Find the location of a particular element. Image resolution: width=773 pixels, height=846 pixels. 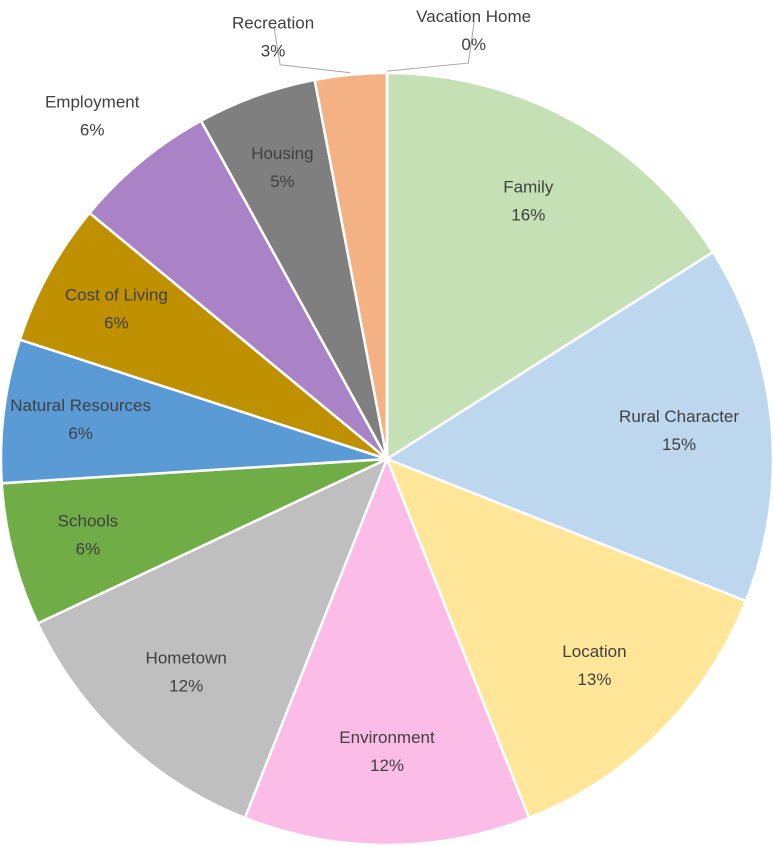

slice-label: Environment is located at coordinates (387, 737).